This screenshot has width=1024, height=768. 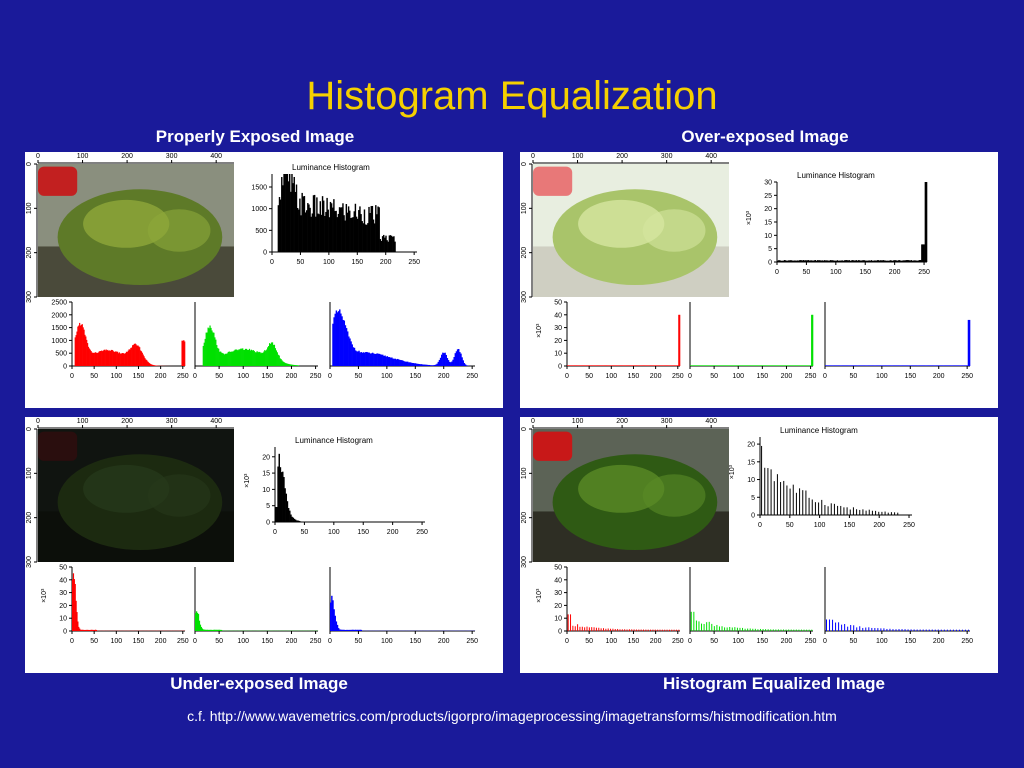 What do you see at coordinates (29, 164) in the screenshot?
I see `image-y-tick-label: 0` at bounding box center [29, 164].